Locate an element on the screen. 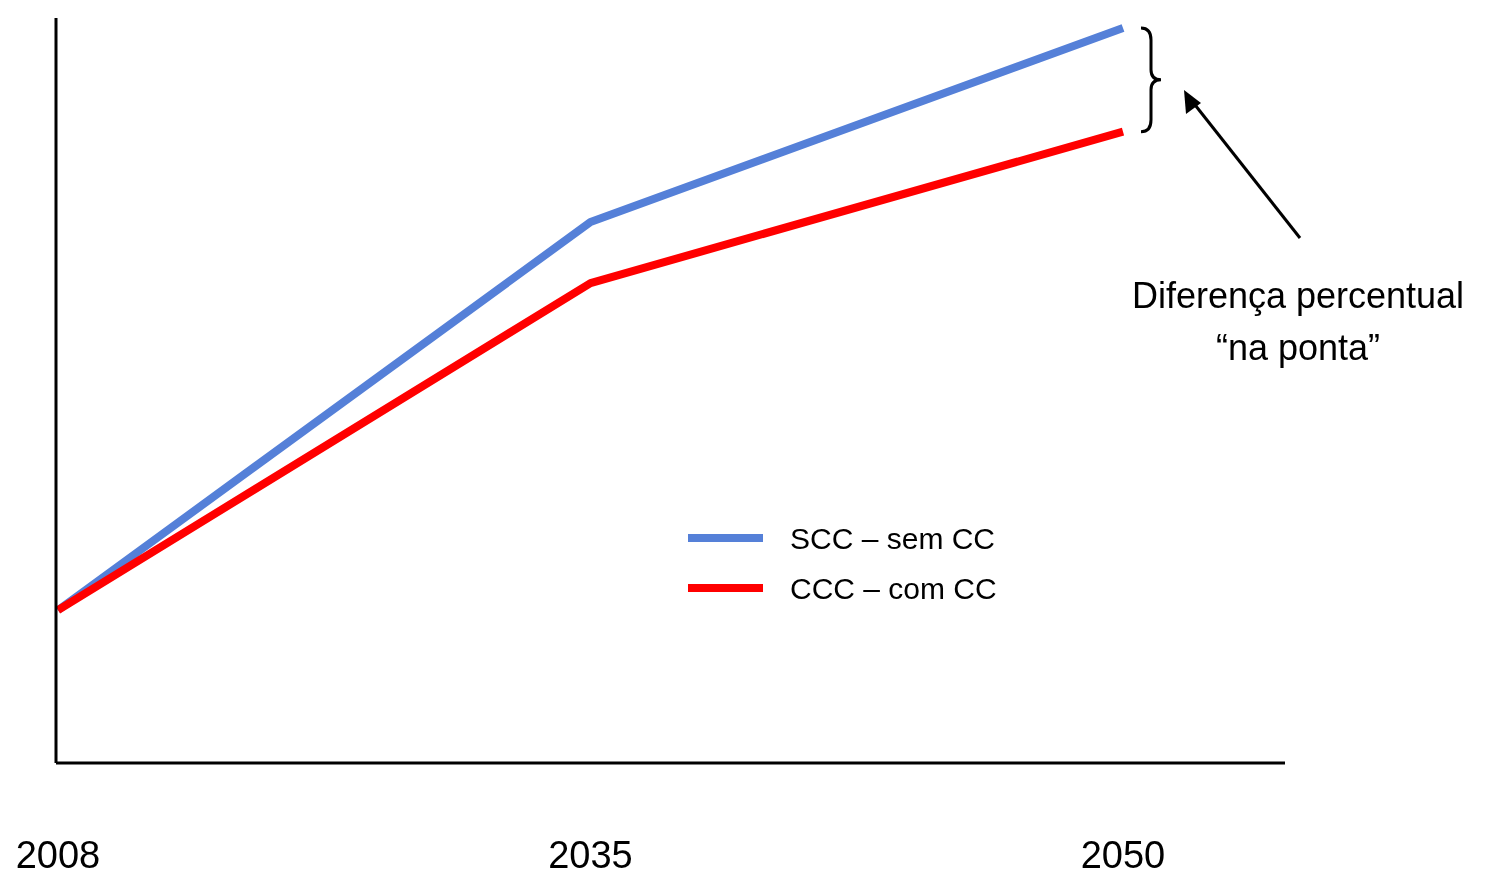  x-tick-label: 2050 is located at coordinates (1123, 855).